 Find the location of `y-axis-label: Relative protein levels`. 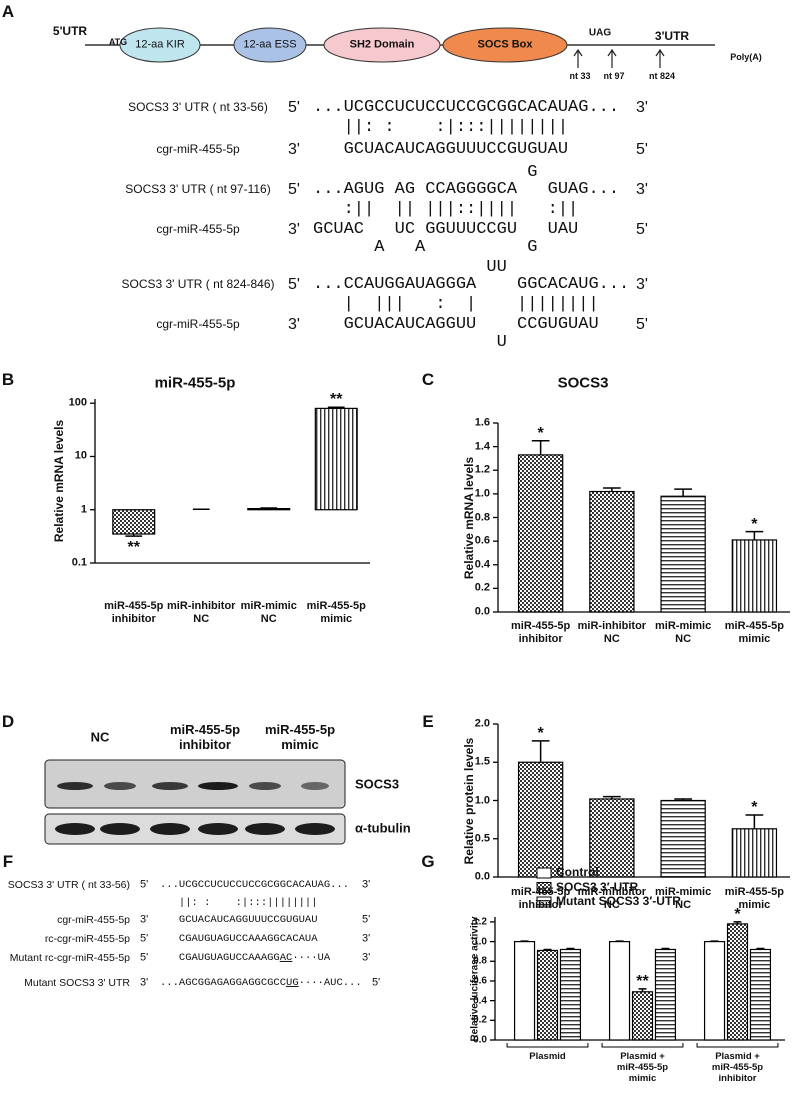

y-axis-label: Relative protein levels is located at coordinates (469, 800).